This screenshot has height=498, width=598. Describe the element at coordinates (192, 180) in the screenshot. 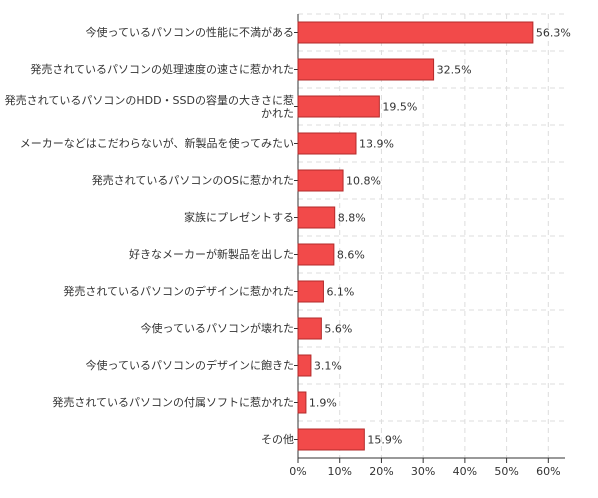

I see `y-tick-label: 発売されているパソコンのOSに惹かれた` at that location.